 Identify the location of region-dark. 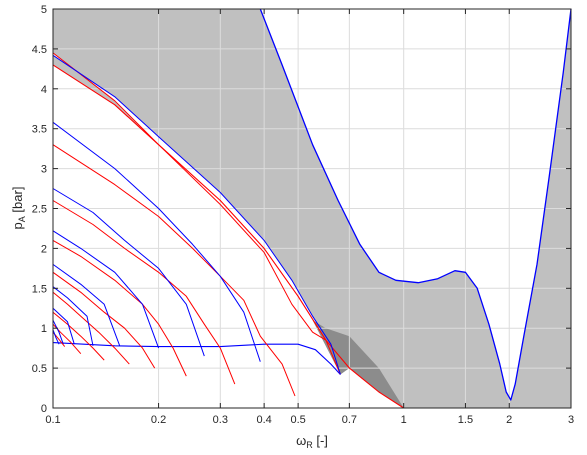
(358, 364).